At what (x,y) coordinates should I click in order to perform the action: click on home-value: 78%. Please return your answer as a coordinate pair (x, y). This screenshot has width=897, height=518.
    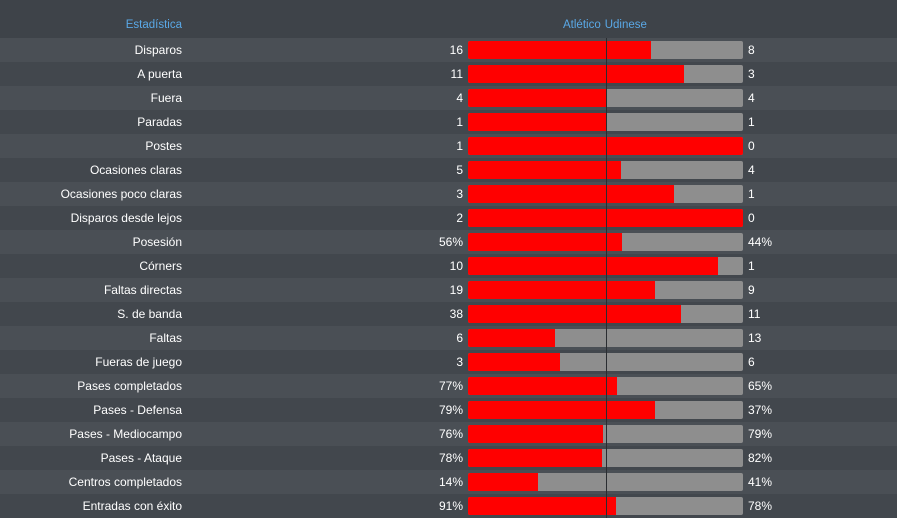
    Looking at the image, I should click on (450, 458).